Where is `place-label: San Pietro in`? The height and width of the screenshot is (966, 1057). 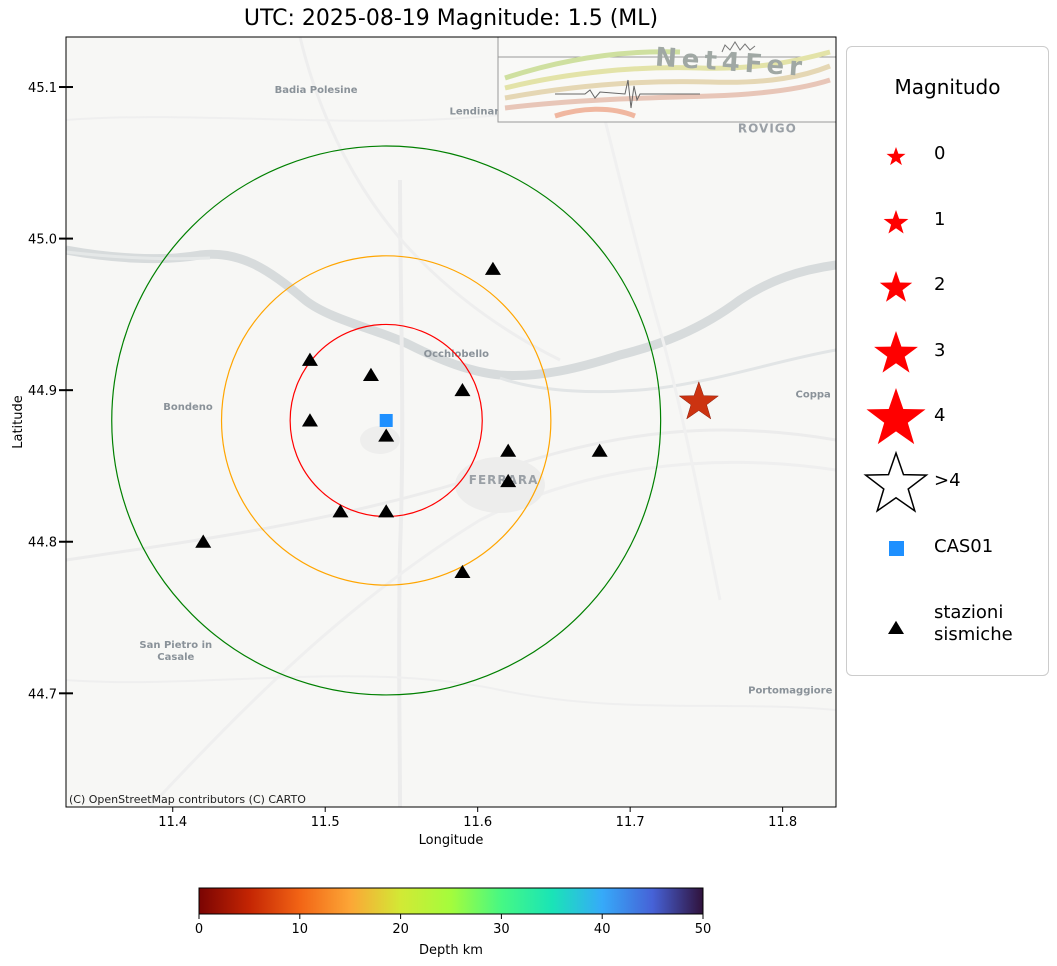
place-label: San Pietro in is located at coordinates (175, 645).